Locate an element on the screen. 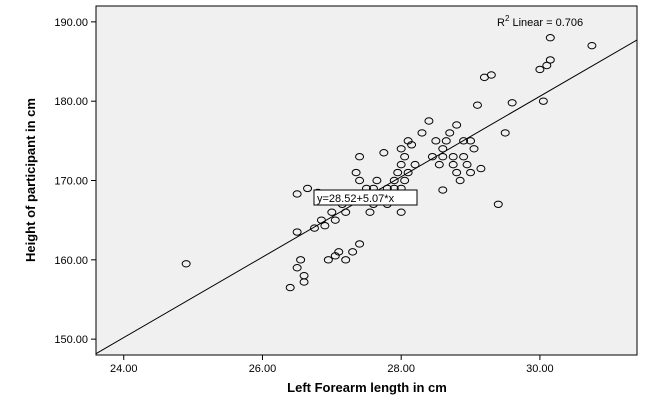  y-tick-label: 190.00 is located at coordinates (71, 23).